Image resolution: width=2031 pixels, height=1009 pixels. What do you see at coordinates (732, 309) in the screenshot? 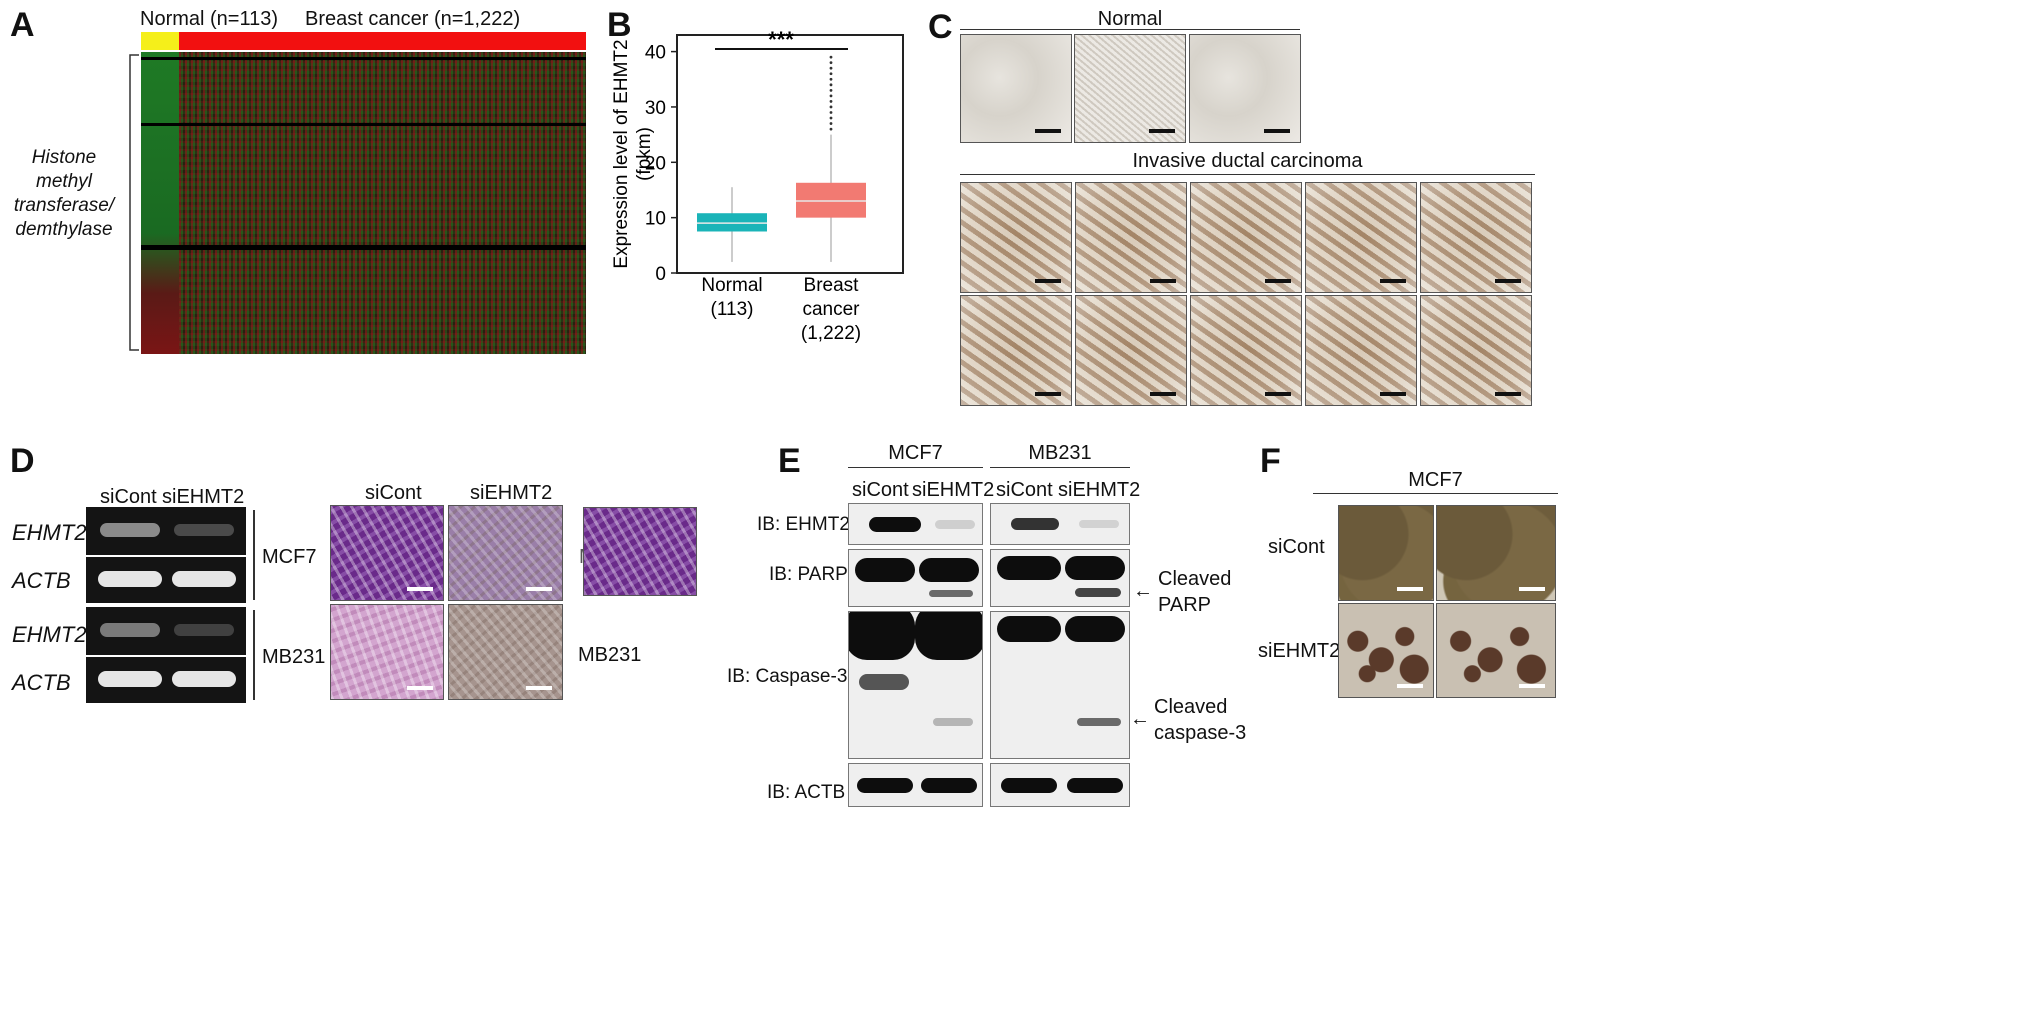
I see `x-category-normal-line-2: (113)` at bounding box center [732, 309].